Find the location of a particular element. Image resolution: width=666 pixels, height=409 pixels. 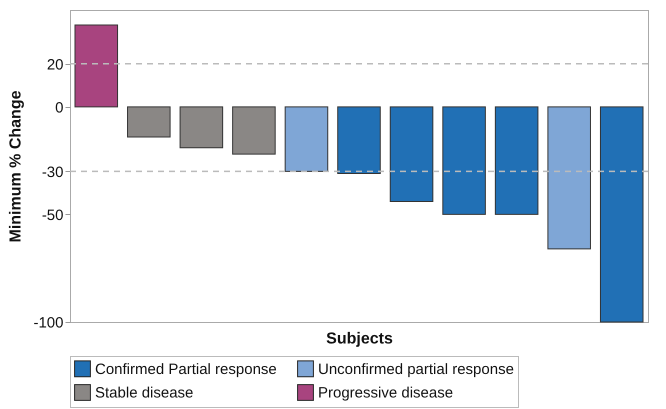

legend-label: Confirmed Partial response is located at coordinates (186, 369).